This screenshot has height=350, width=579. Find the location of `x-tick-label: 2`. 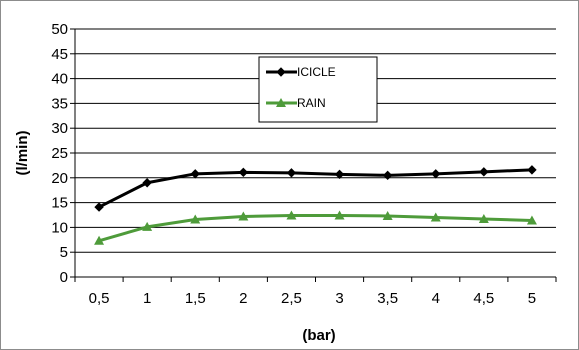

x-tick-label: 2 is located at coordinates (243, 298).